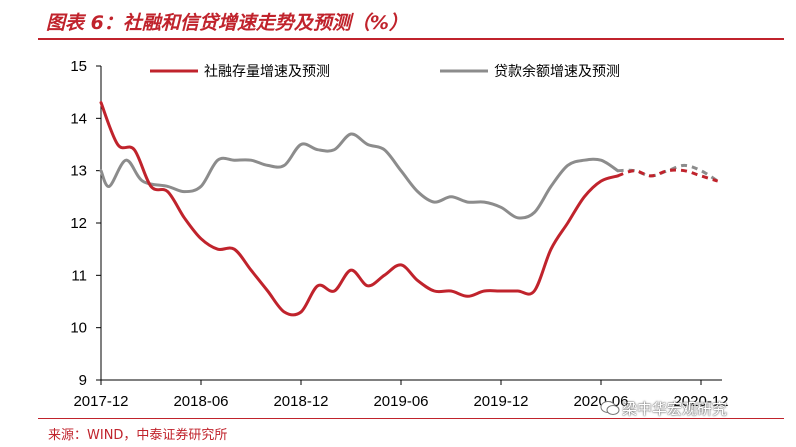 The width and height of the screenshot is (796, 447). I want to click on y-tick-label: 9, so click(83, 380).